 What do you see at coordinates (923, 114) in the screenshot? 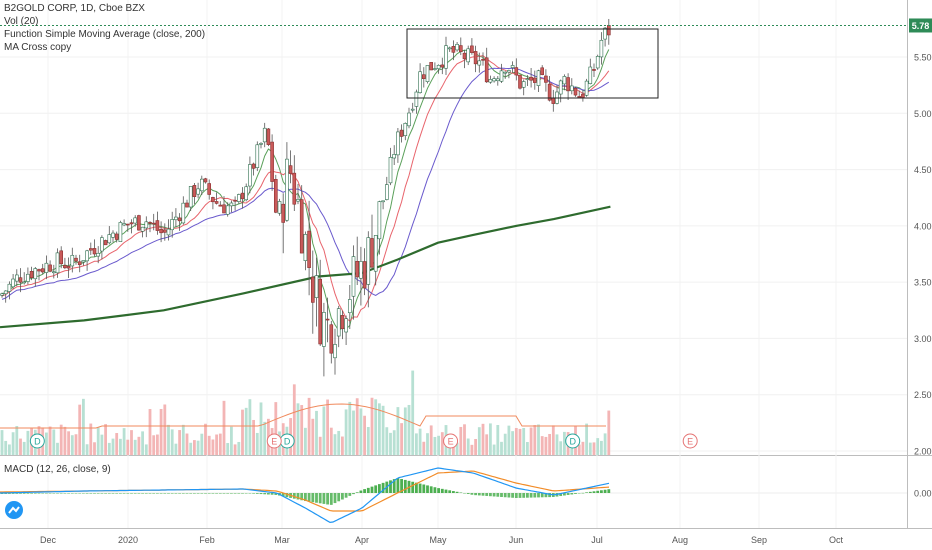
I see `price-tick-label: 5.00` at bounding box center [923, 114].